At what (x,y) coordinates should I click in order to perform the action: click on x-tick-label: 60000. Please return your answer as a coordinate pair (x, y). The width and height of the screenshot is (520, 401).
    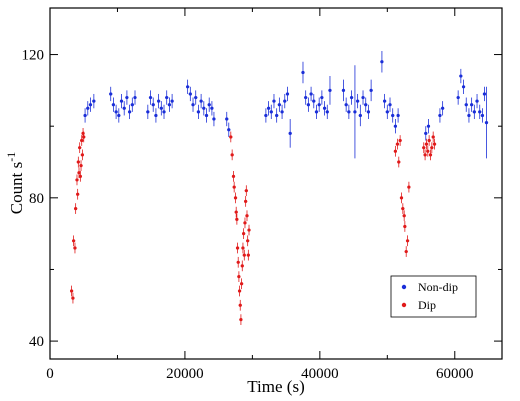
    Looking at the image, I should click on (455, 374).